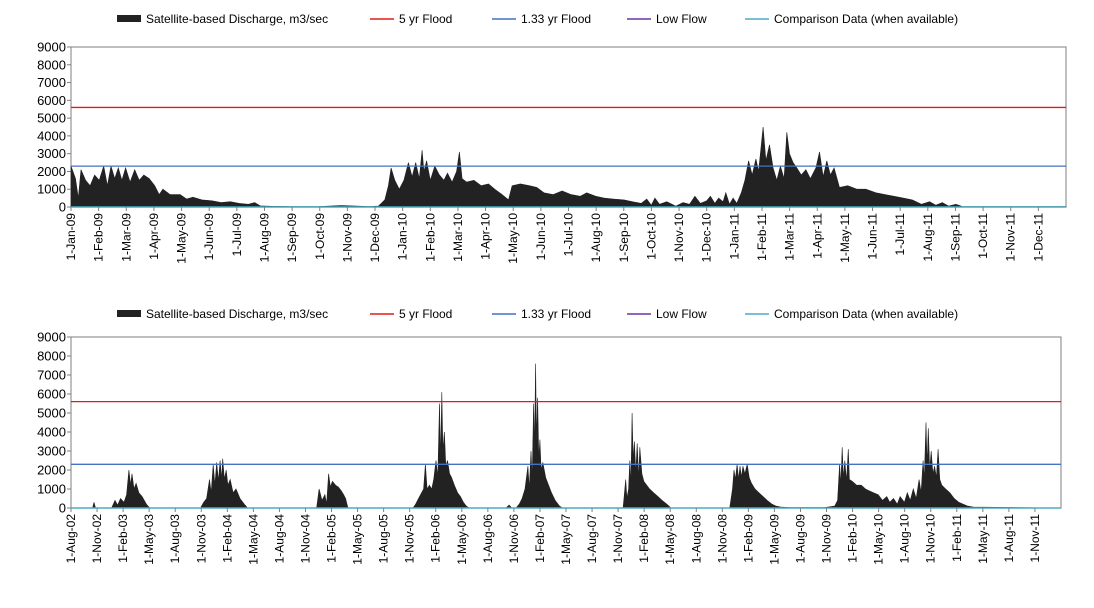 Image resolution: width=1094 pixels, height=608 pixels. I want to click on x-tick-label: 1-Dec-10, so click(707, 238).